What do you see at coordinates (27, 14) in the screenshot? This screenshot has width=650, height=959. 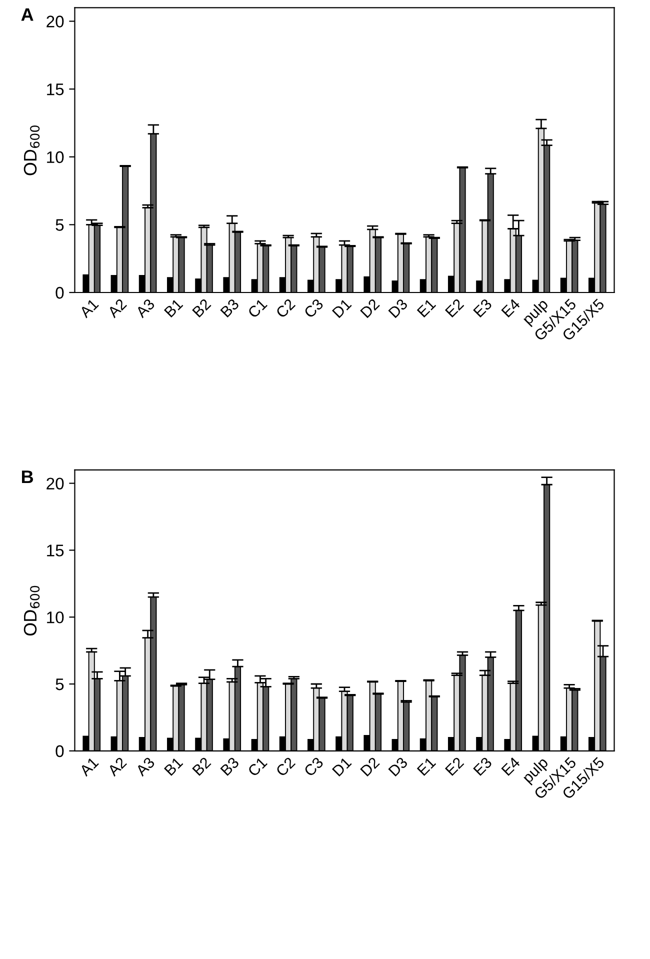 I see `chart-title: A` at bounding box center [27, 14].